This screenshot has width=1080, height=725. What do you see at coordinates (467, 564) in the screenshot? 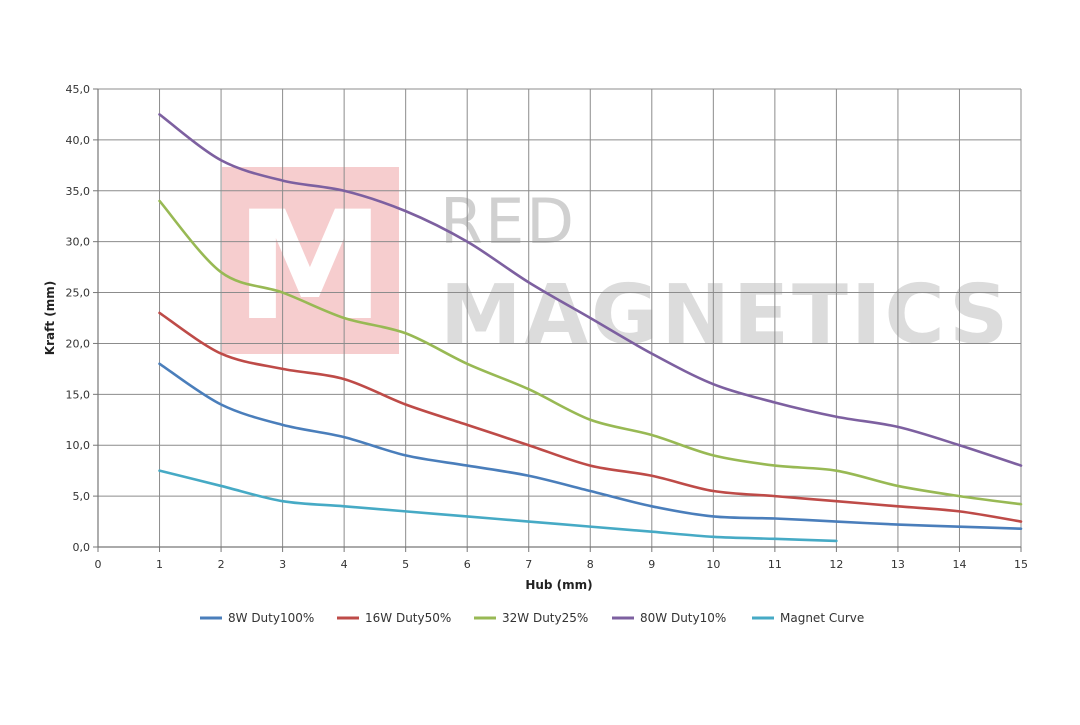
I see `x-tick-label: 6` at bounding box center [467, 564].